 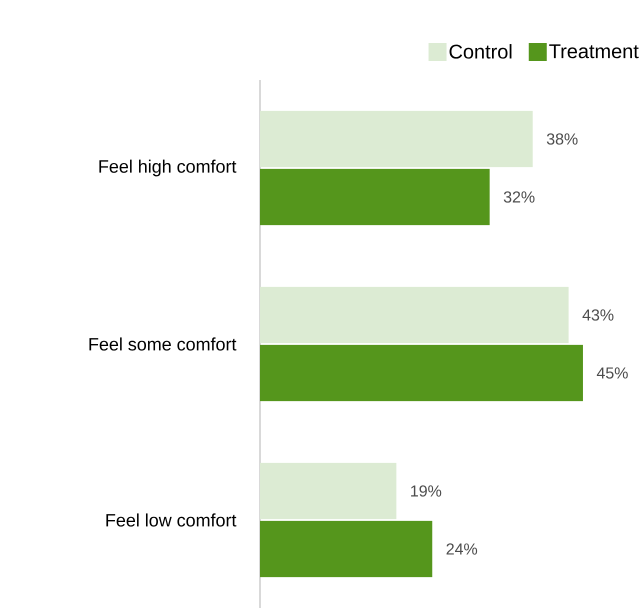 I want to click on data-label: 32%, so click(x=519, y=197).